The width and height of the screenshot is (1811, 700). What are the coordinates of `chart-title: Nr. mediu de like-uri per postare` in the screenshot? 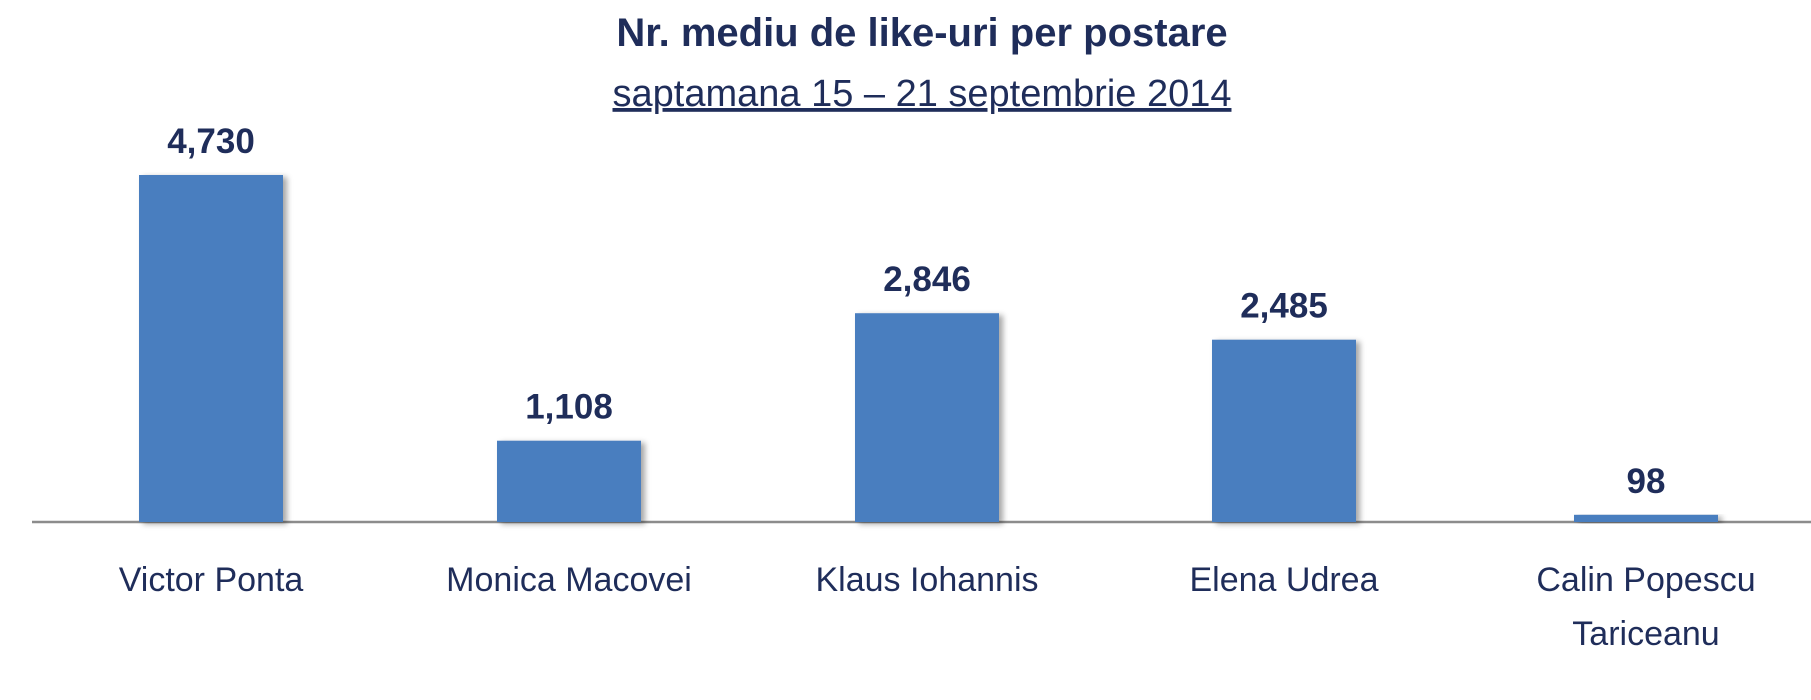 It's located at (921, 33).